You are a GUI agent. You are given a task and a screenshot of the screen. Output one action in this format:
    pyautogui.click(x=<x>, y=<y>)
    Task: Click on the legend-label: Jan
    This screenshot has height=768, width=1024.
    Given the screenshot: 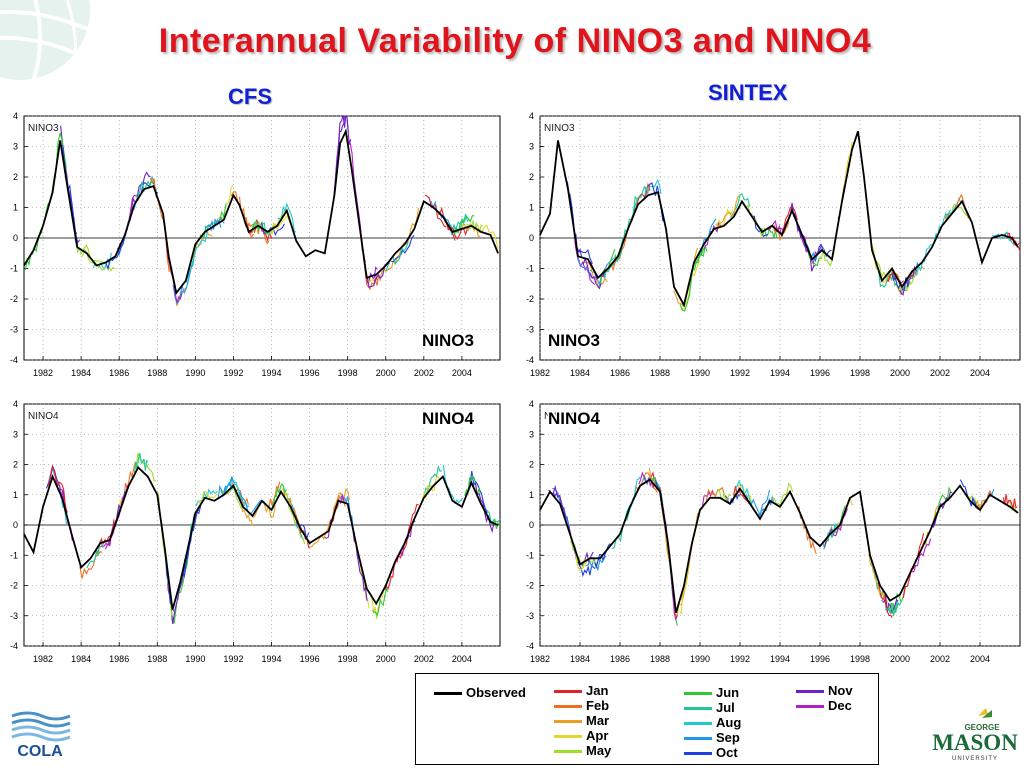 What is the action you would take?
    pyautogui.click(x=597, y=690)
    